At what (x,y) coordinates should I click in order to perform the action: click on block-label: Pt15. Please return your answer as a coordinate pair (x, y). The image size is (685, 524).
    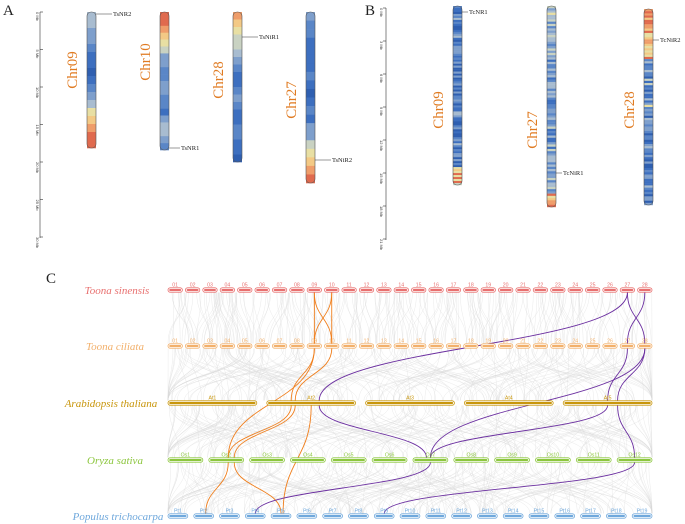
    Looking at the image, I should click on (539, 511).